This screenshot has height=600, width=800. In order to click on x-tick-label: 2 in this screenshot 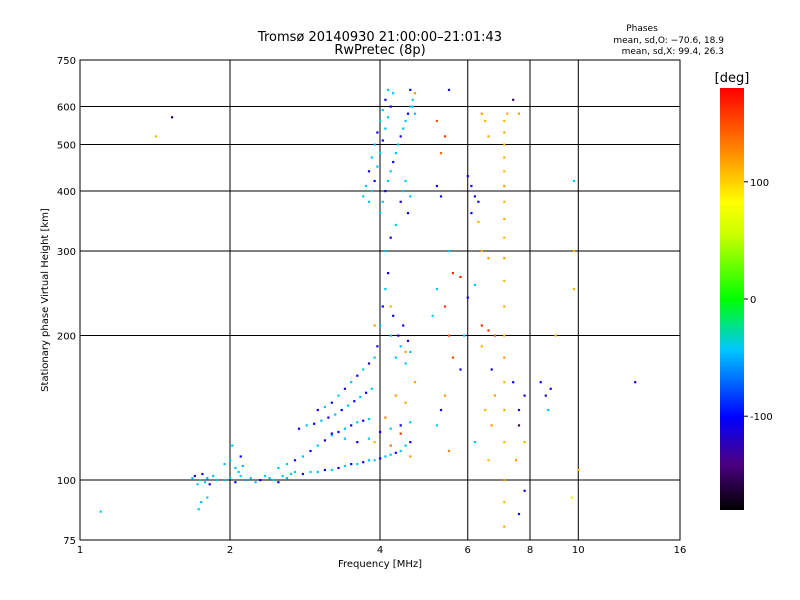, I will do `click(230, 550)`.